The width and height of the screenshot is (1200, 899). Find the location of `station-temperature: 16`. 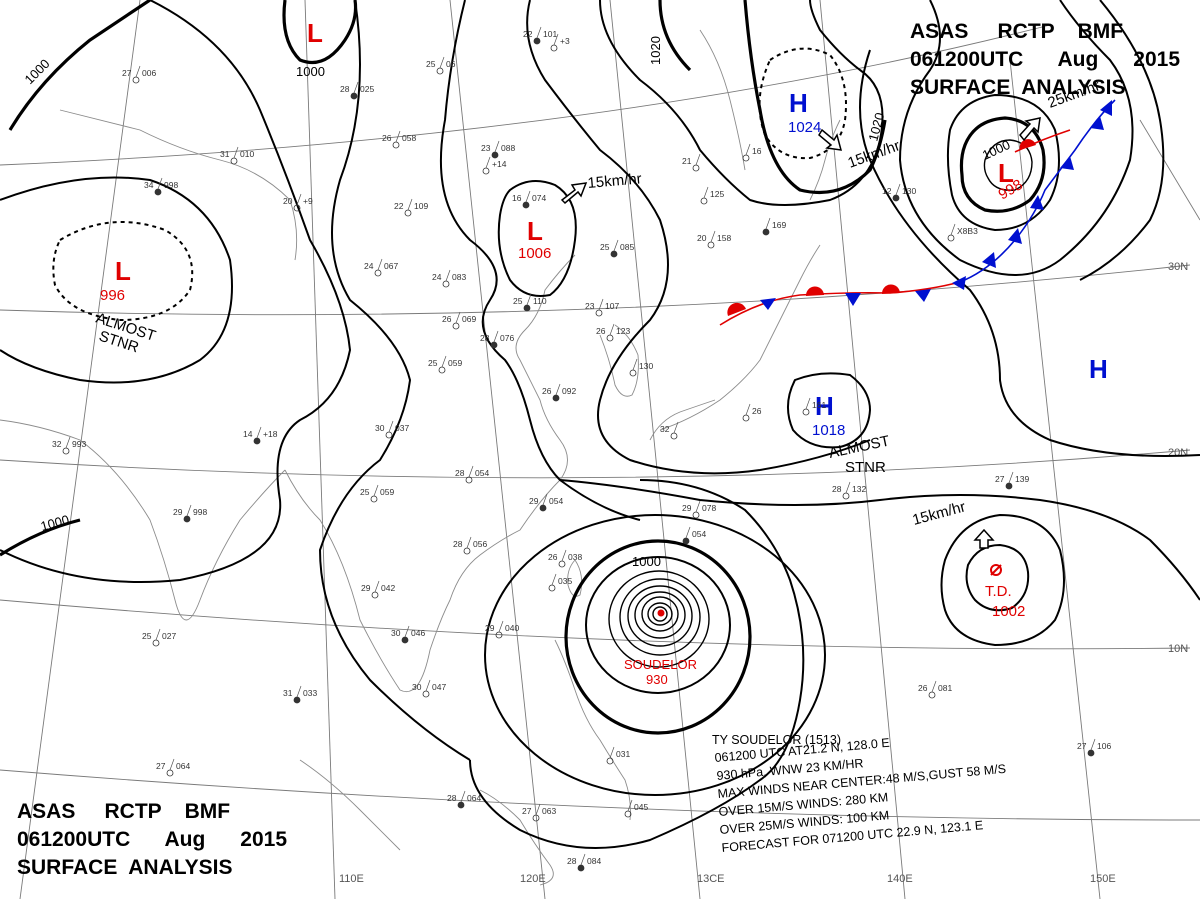

station-temperature: 16 is located at coordinates (517, 198).